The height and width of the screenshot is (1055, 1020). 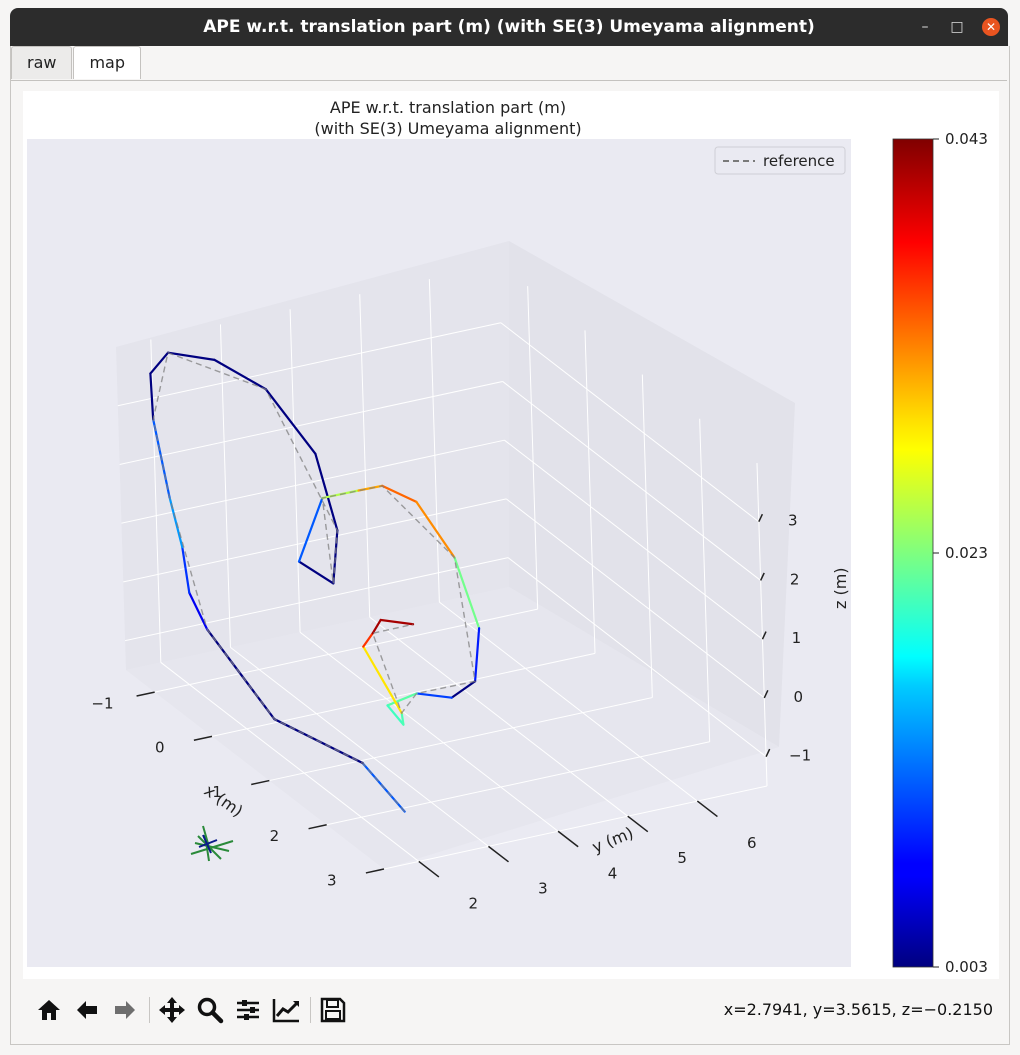 What do you see at coordinates (149, 1010) in the screenshot?
I see `toolbar-separator` at bounding box center [149, 1010].